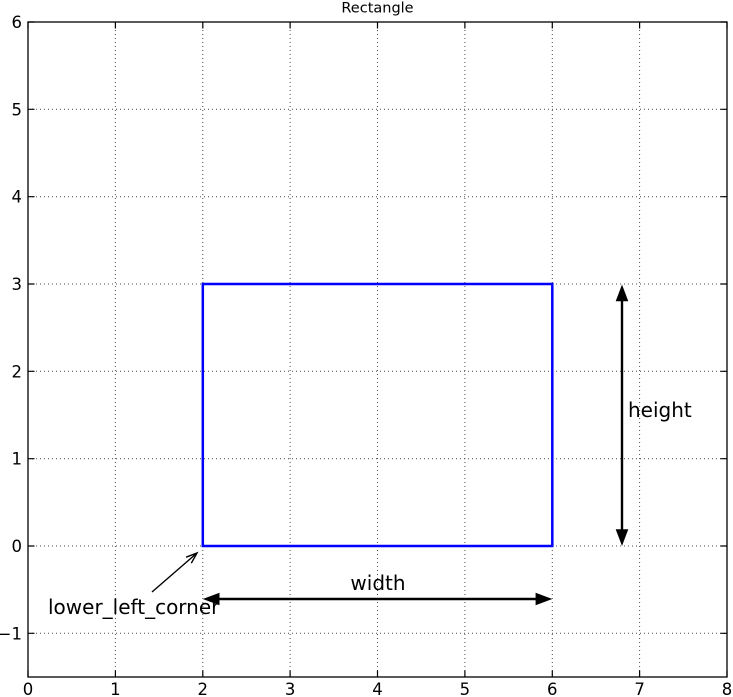 The width and height of the screenshot is (733, 697). Describe the element at coordinates (660, 410) in the screenshot. I see `height-label: height` at that location.